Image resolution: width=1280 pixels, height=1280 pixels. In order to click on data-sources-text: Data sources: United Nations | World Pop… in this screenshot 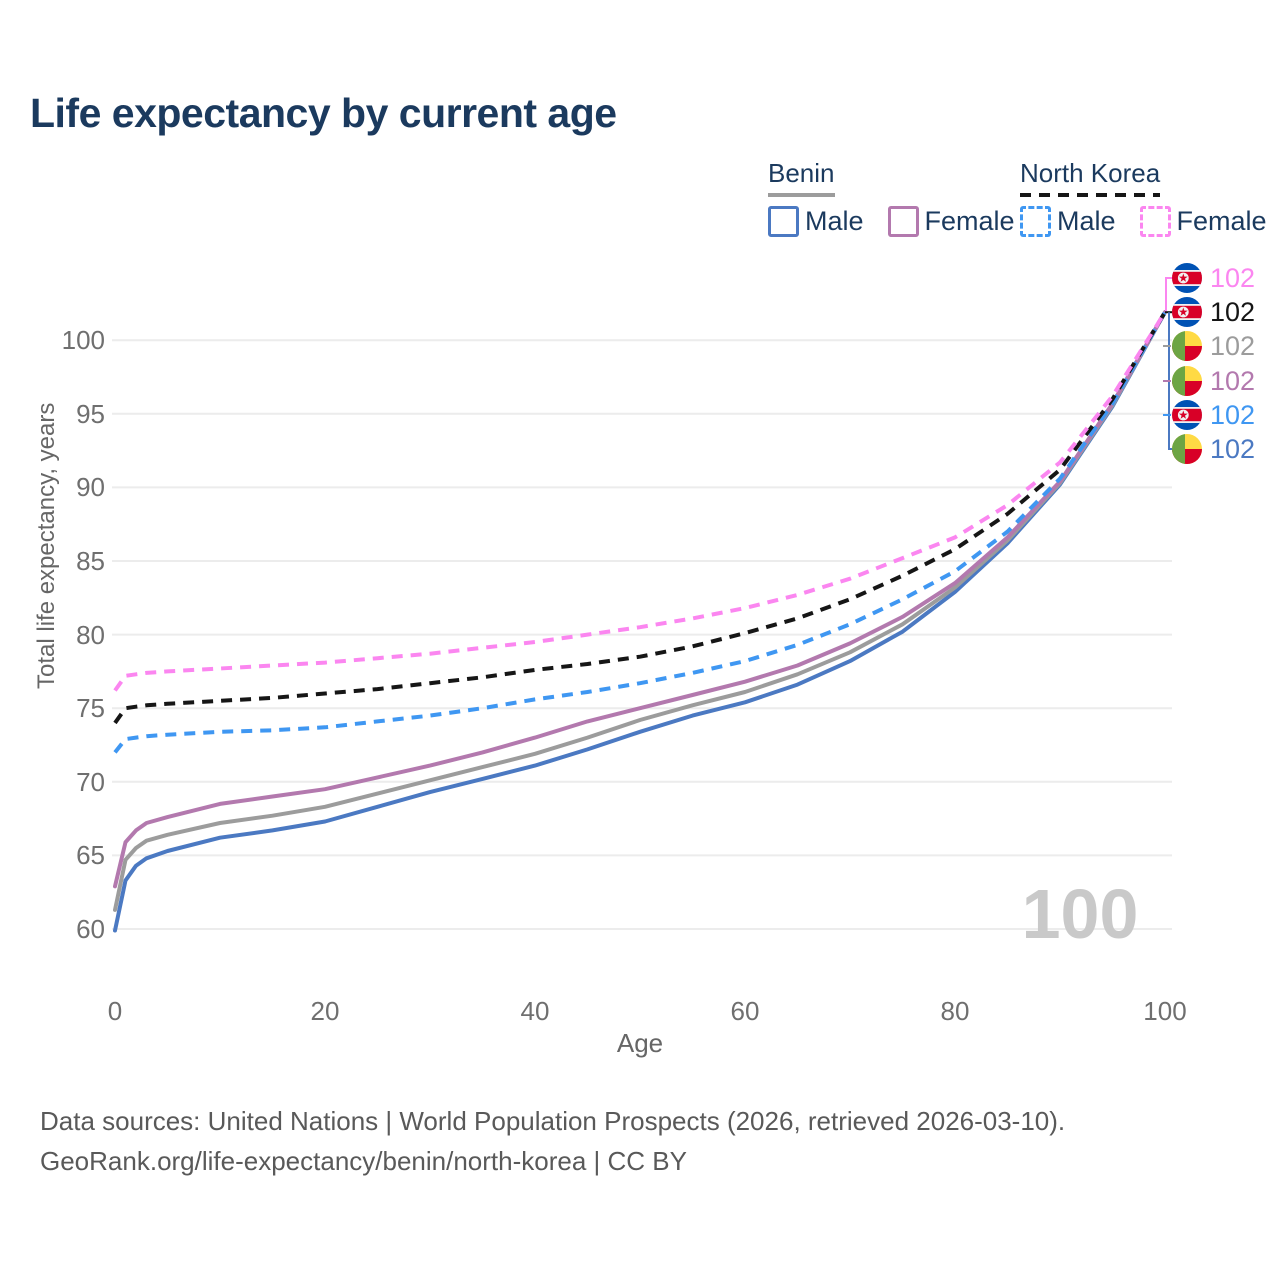, I will do `click(553, 1121)`.